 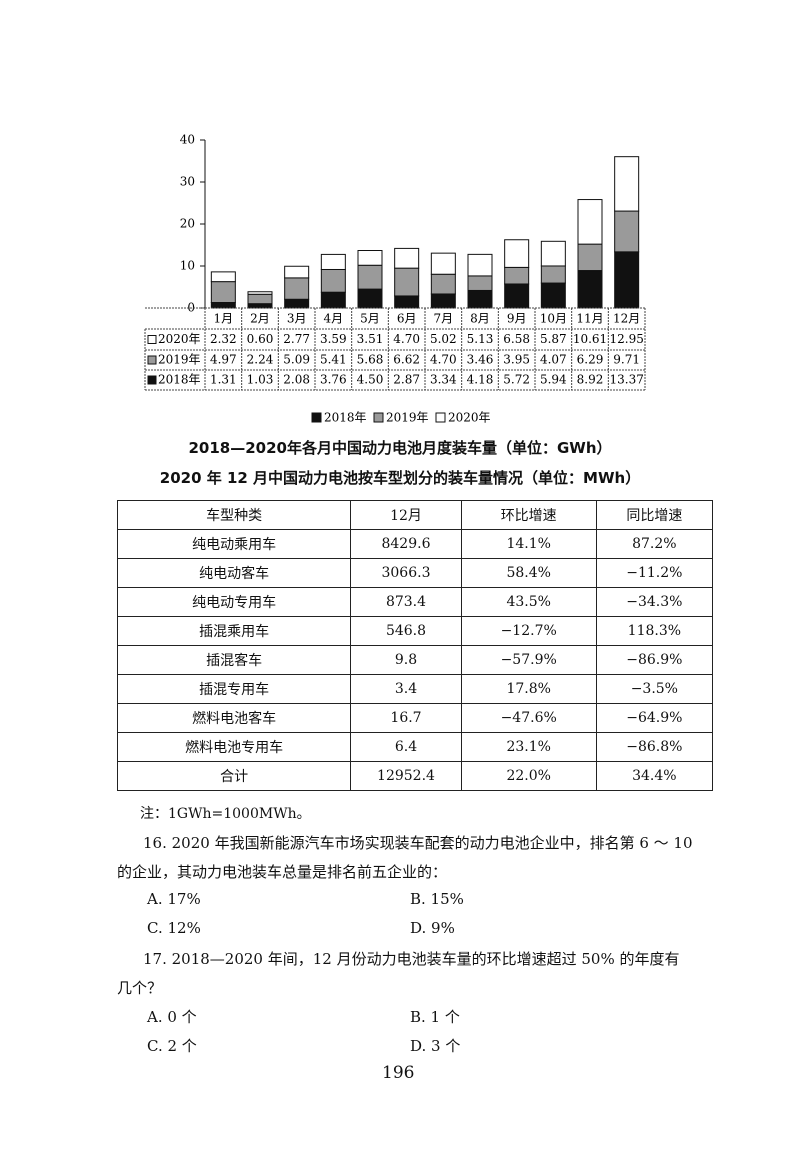 What do you see at coordinates (589, 319) in the screenshot?
I see `x-tick-label: 11月` at bounding box center [589, 319].